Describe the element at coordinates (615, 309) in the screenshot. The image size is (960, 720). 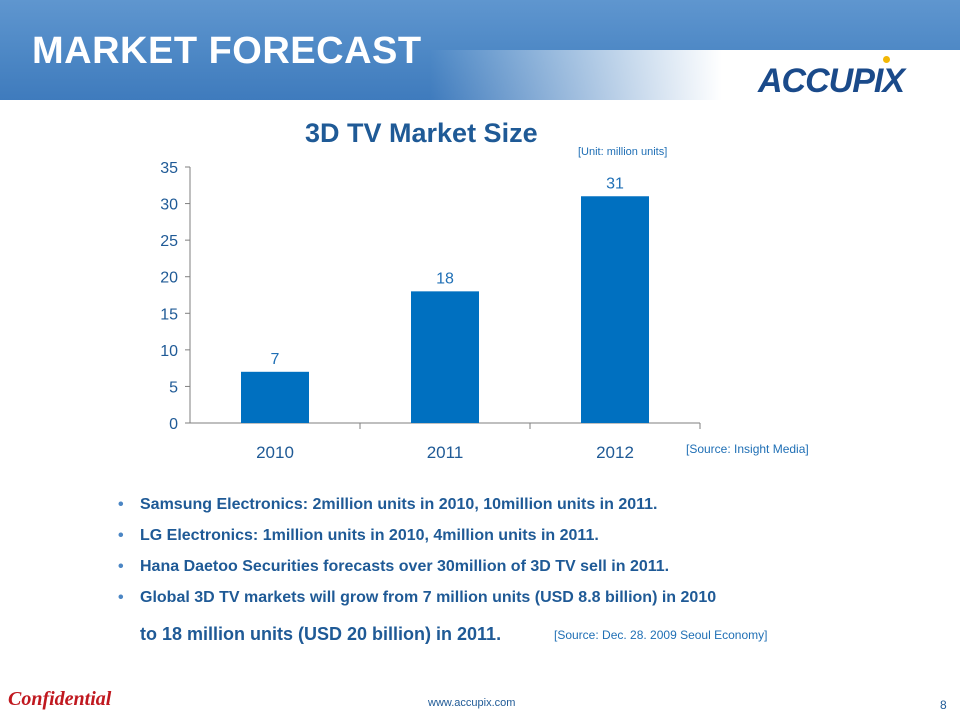
I see `bar-2012` at that location.